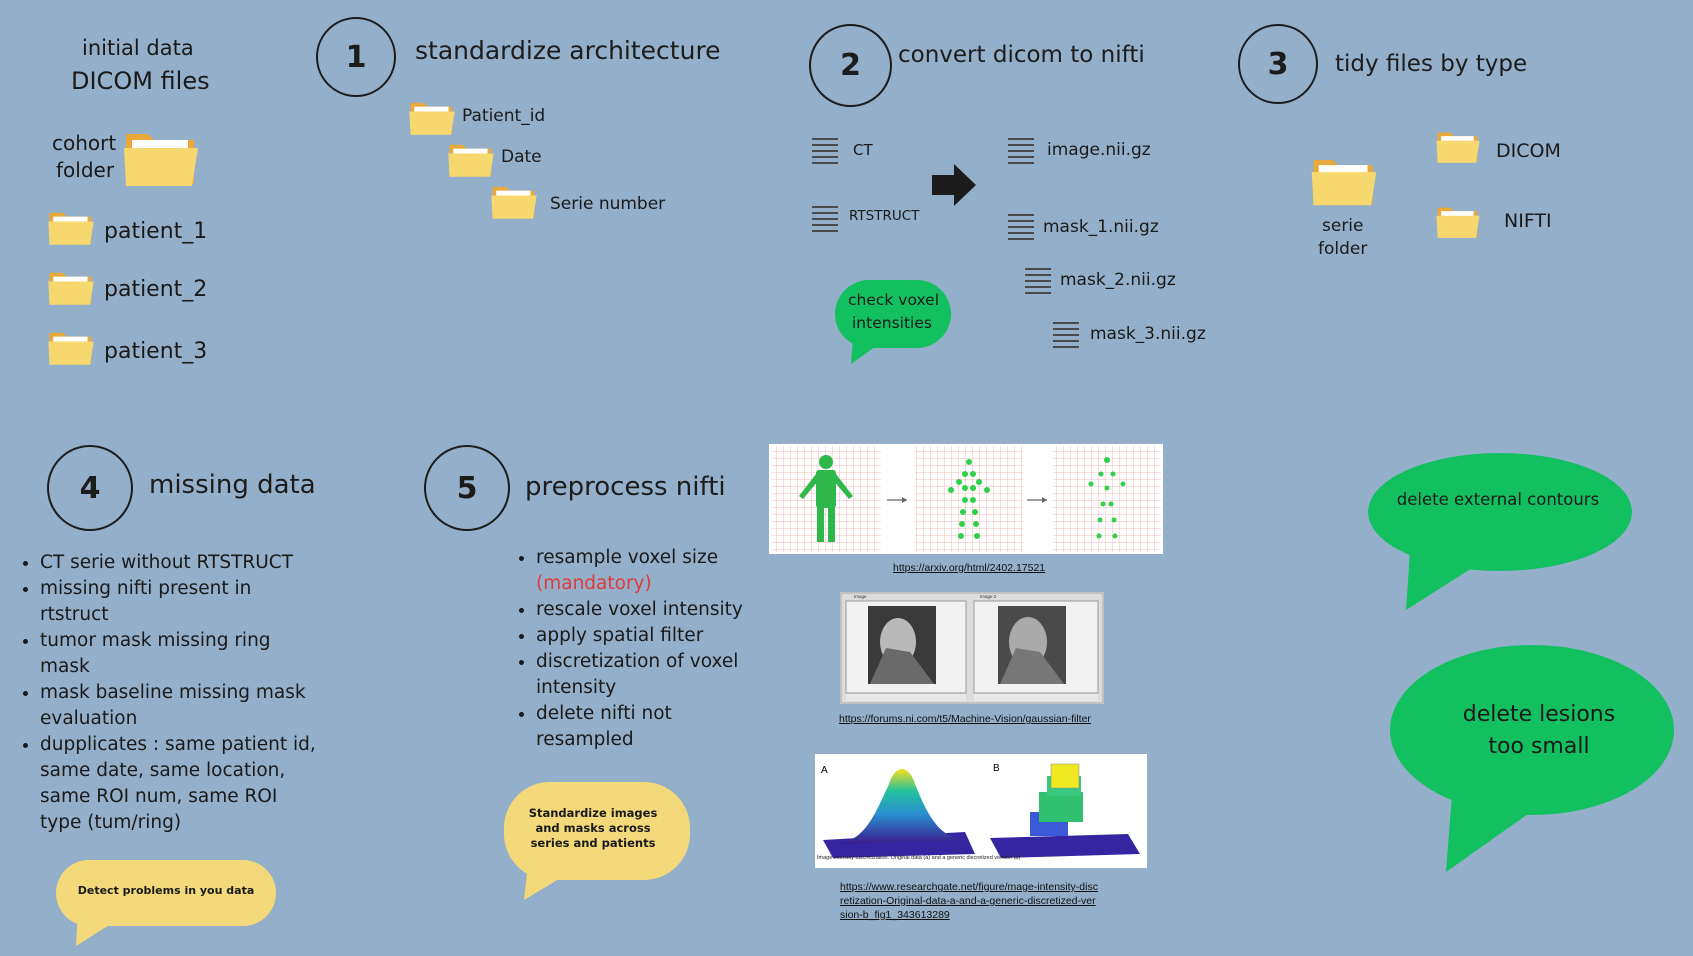 This screenshot has height=956, width=1693. I want to click on speech-bubble-lesions, so click(1532, 758).